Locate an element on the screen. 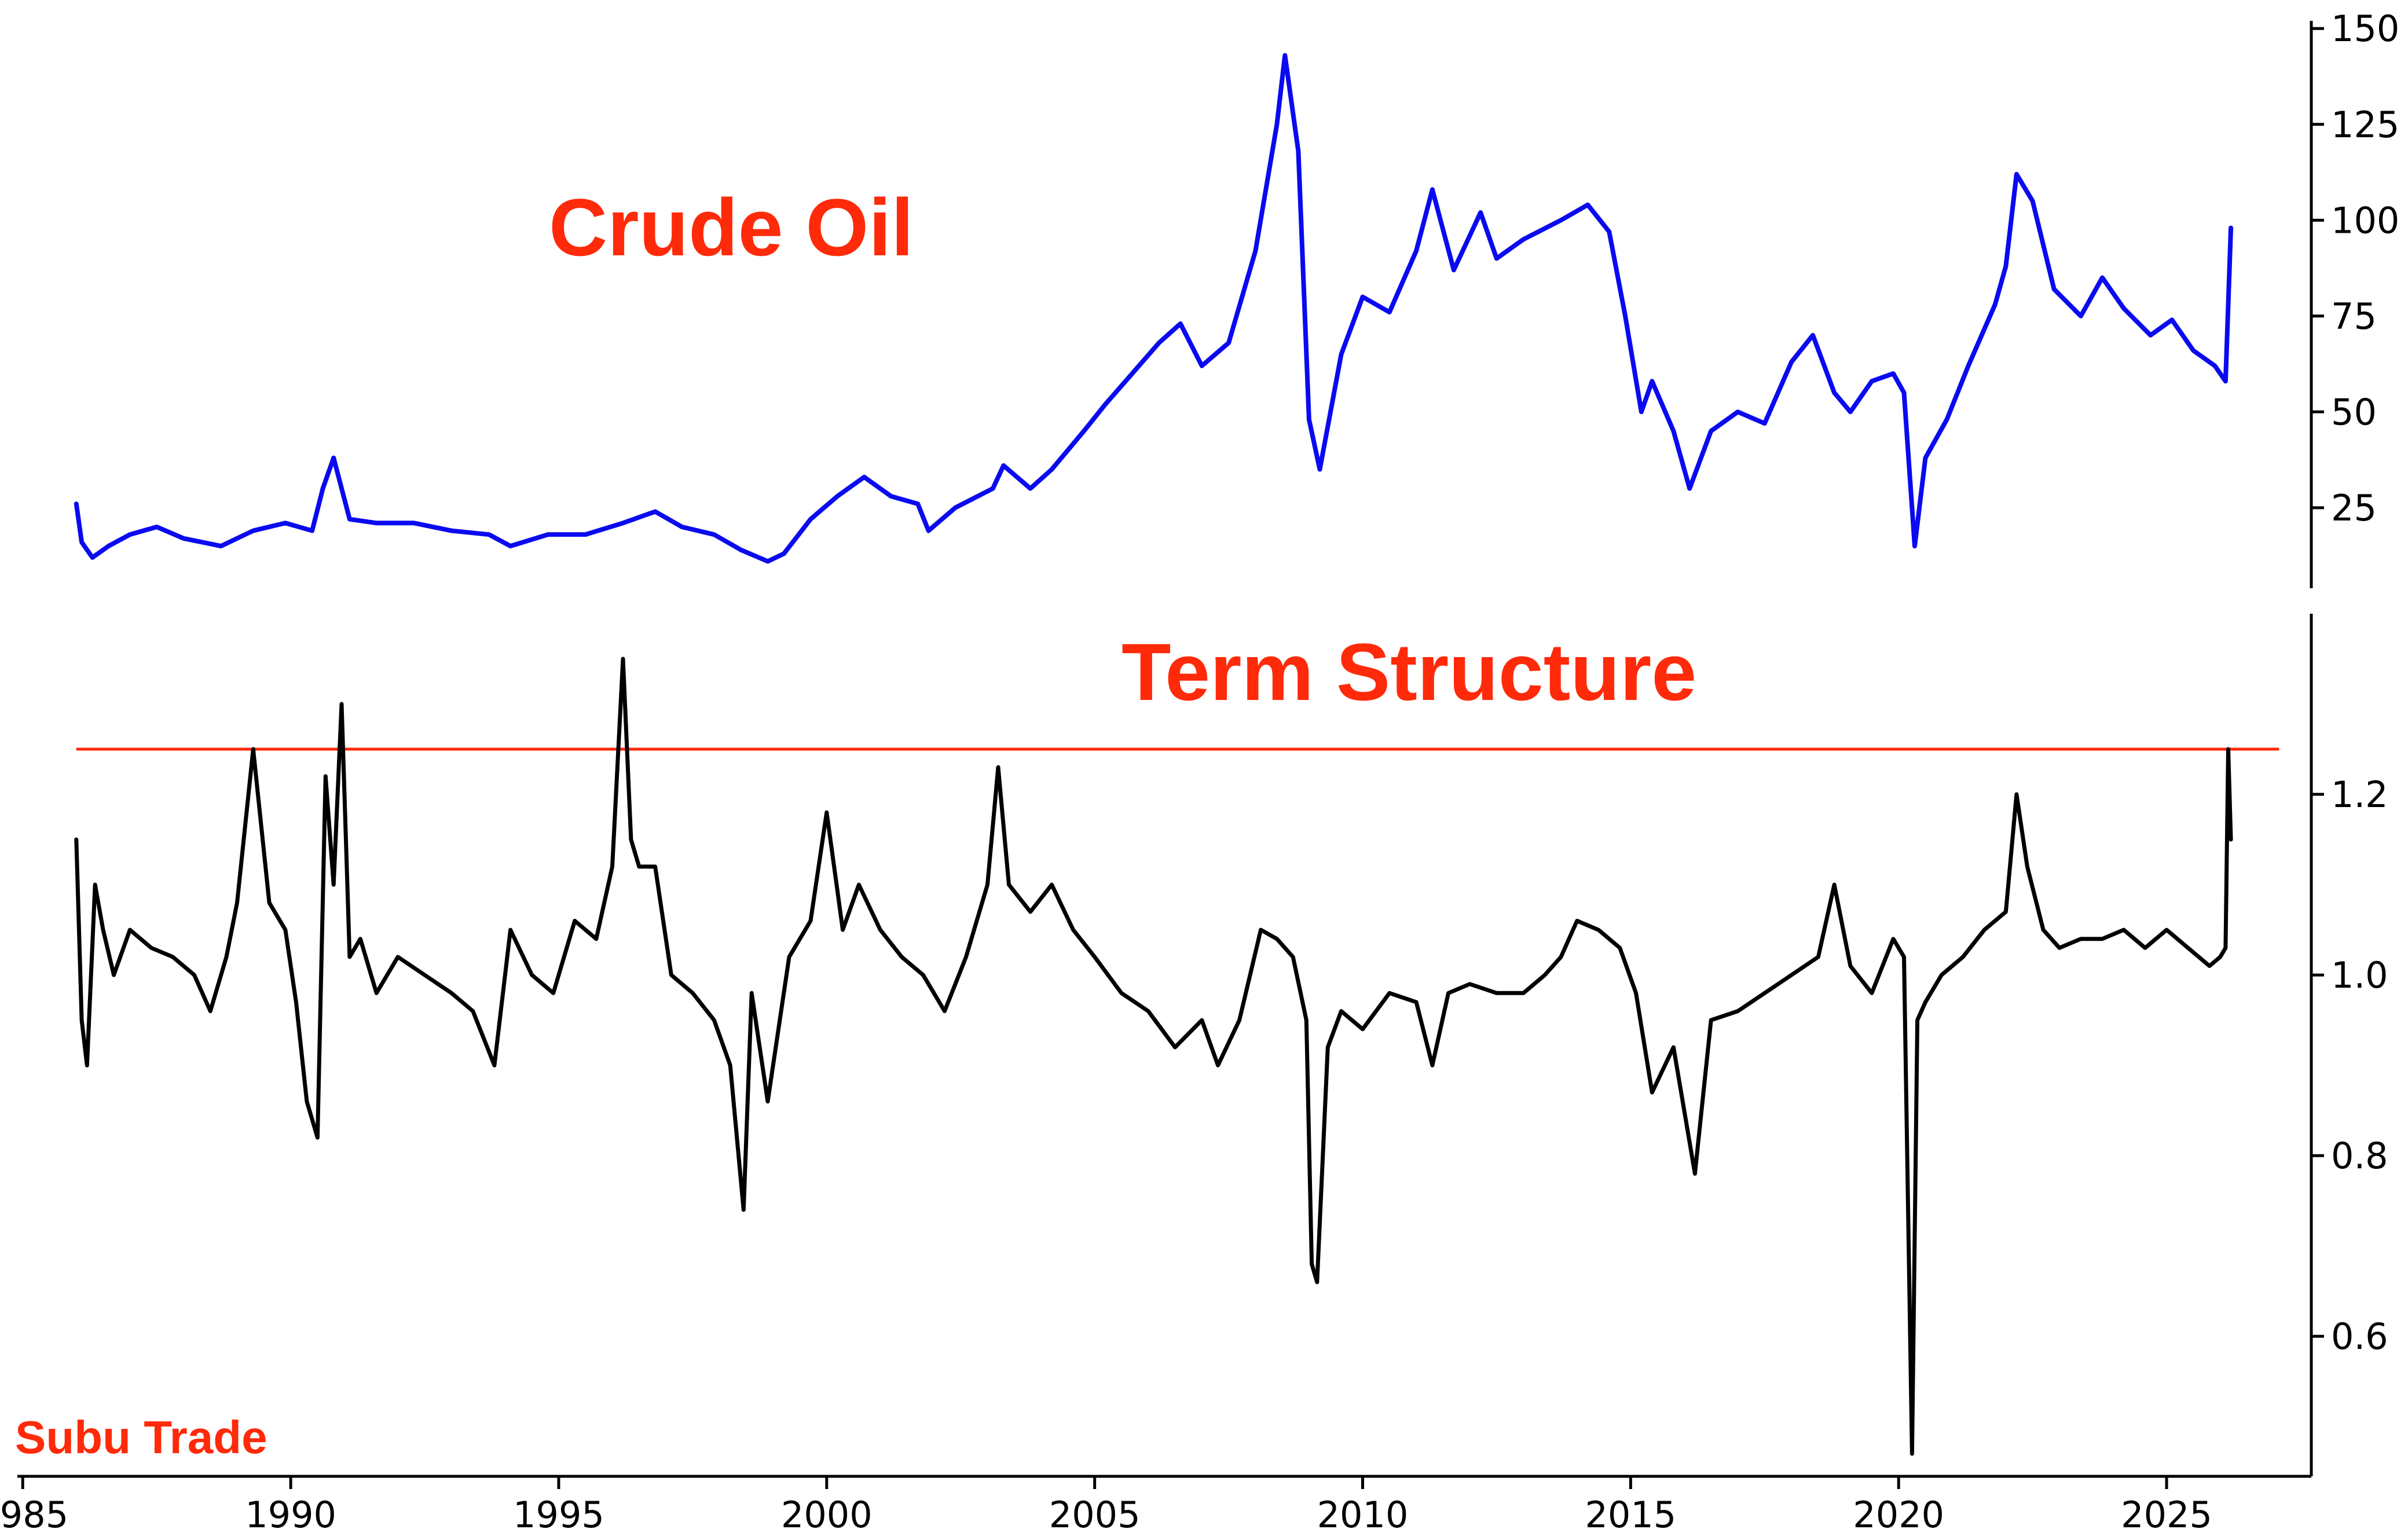 The image size is (2408, 1540). crude-oil-y-tick-label: 50 is located at coordinates (2354, 412).